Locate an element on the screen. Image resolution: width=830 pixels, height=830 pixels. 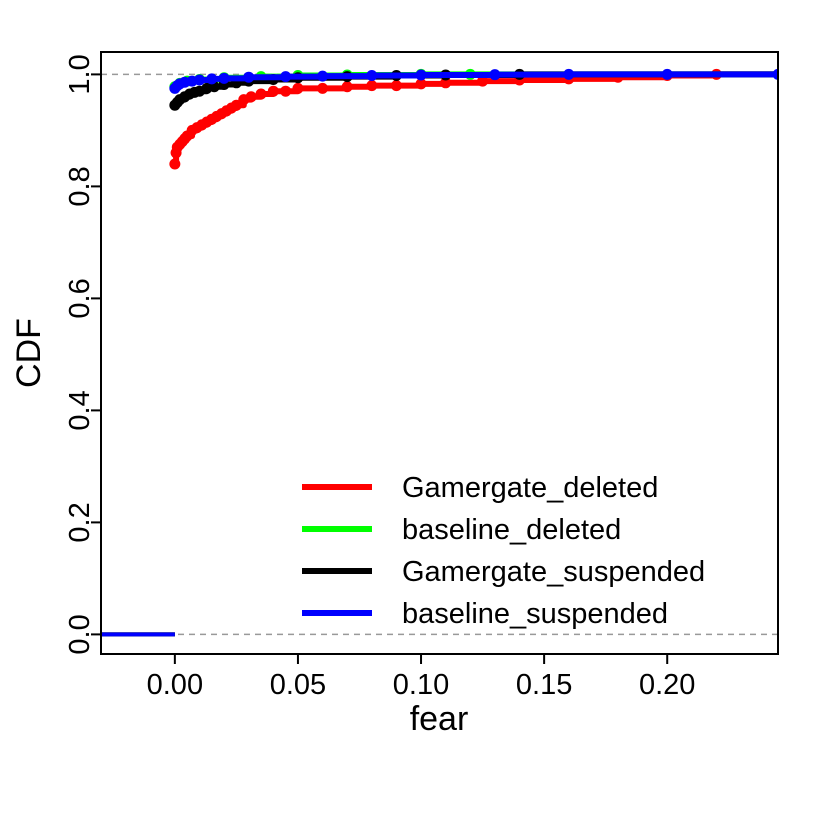
y-tick-label: 0.6 is located at coordinates (80, 298).